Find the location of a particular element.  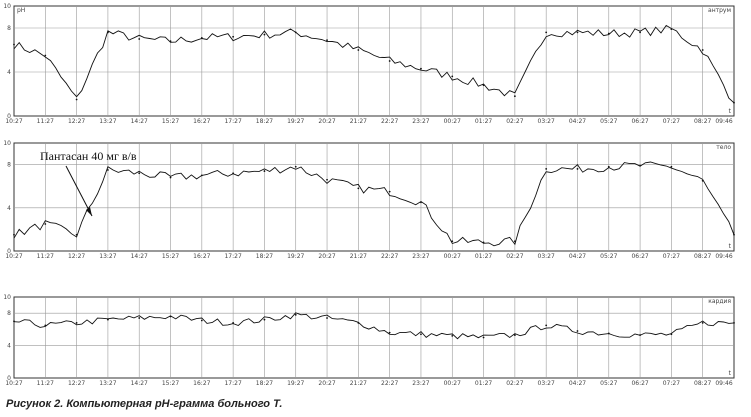

series-name-label: тело is located at coordinates (723, 147).